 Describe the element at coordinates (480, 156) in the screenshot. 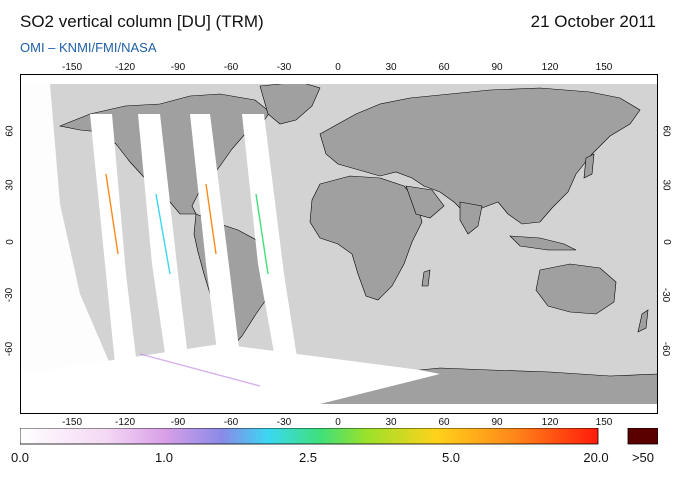

I see `eurasia` at that location.